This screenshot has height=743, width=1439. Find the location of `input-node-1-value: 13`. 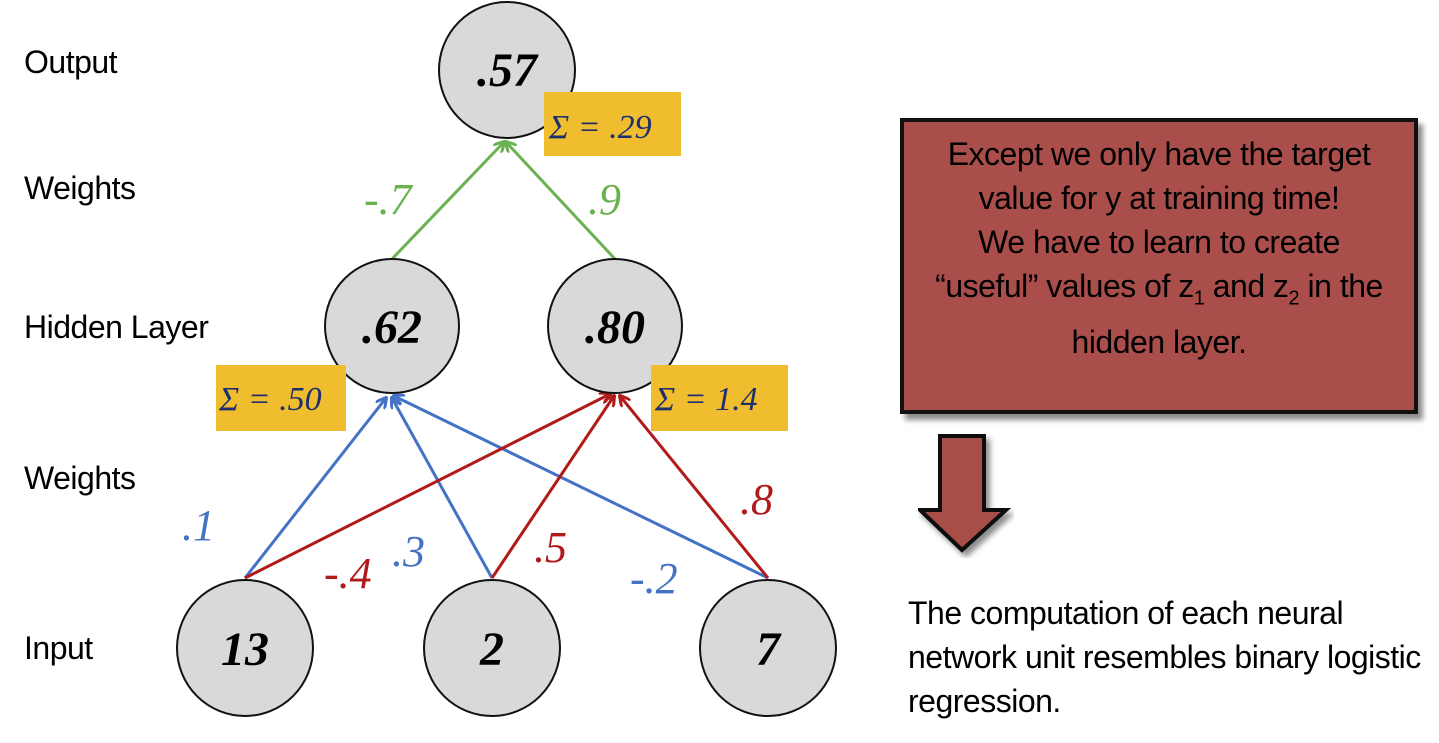

input-node-1-value: 13 is located at coordinates (245, 649).